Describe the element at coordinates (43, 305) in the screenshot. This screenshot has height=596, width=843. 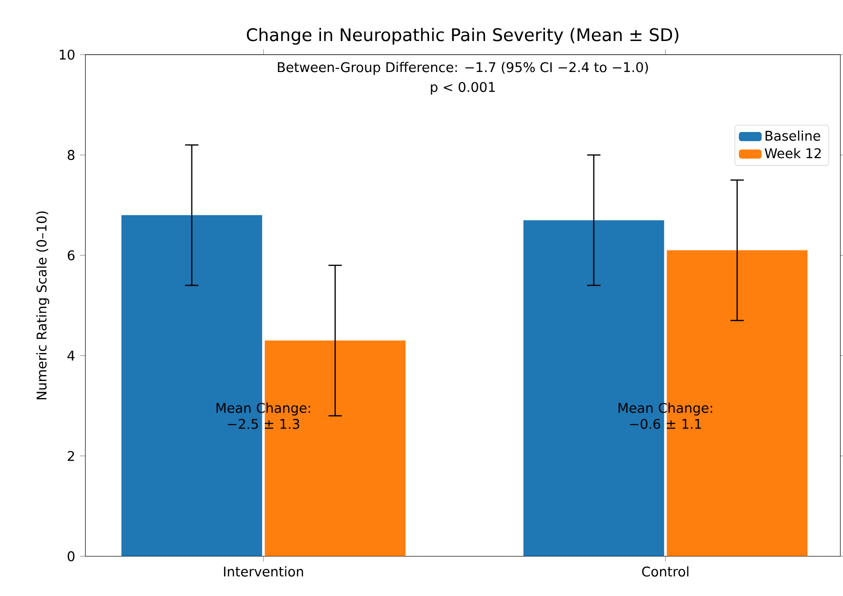
I see `y-axis-title: Numeric Rating Scale (0–10)` at that location.